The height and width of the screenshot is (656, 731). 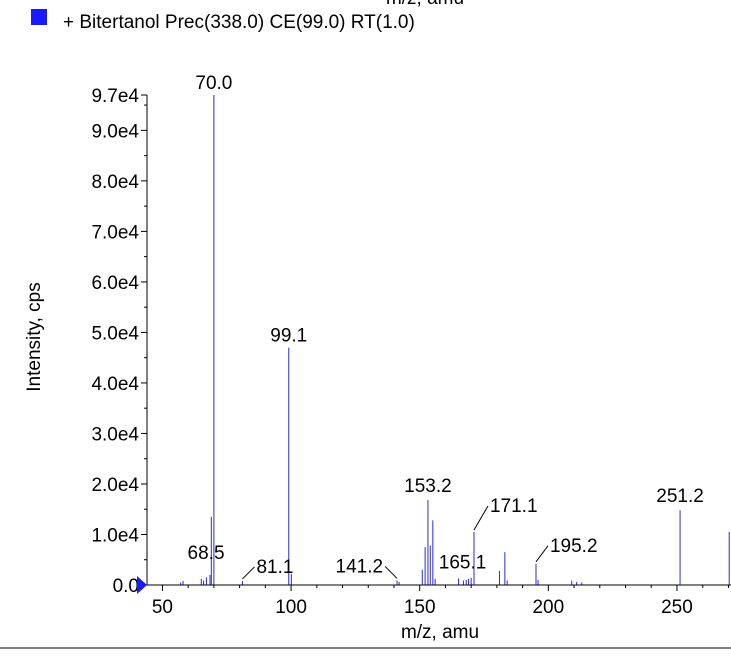 I want to click on y-tick-label: 6.0e4, so click(x=115, y=283).